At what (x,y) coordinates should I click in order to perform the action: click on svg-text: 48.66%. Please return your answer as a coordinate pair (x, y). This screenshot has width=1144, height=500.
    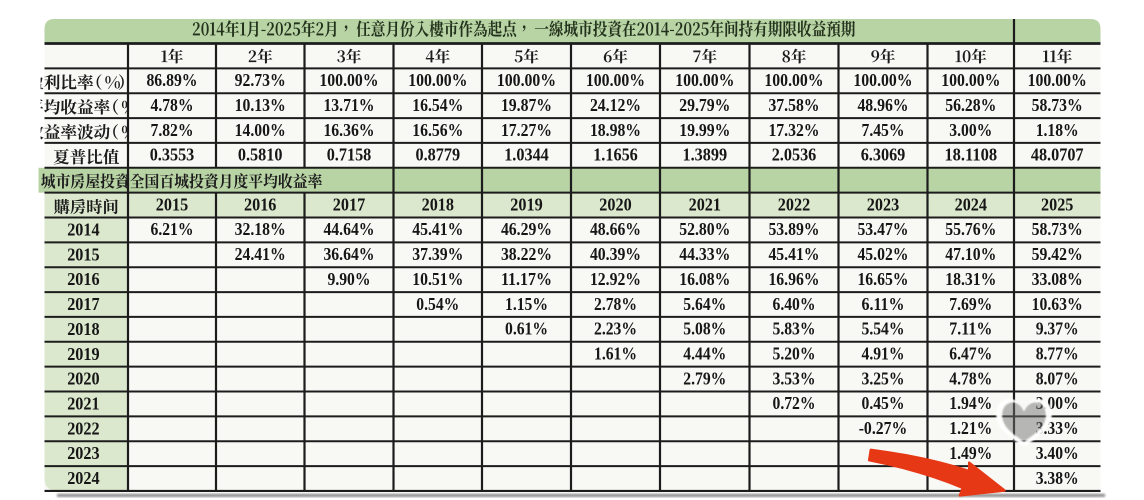
    Looking at the image, I should click on (615, 229).